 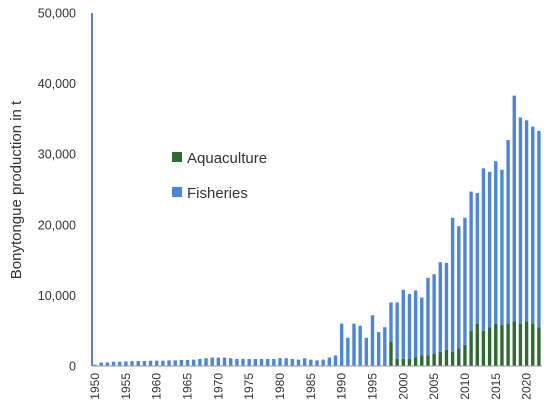 I want to click on bar-fisheries-1966, so click(x=194, y=362).